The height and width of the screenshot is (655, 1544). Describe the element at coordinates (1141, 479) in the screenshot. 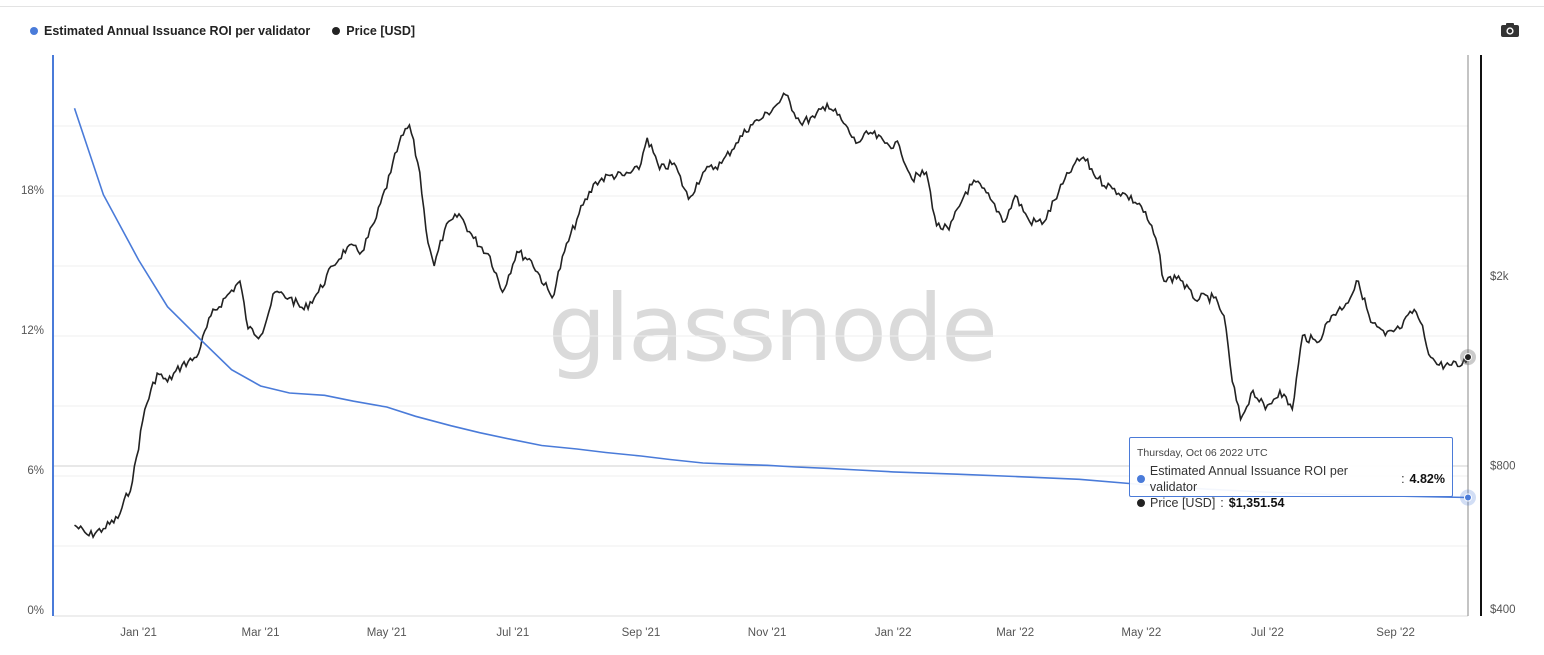

I see `tooltip-roi-dot` at that location.